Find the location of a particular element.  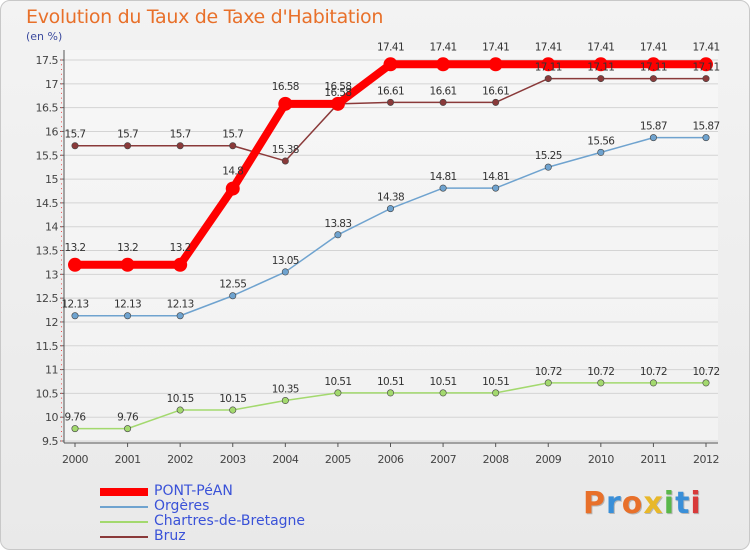

data-label: 10.15 is located at coordinates (180, 399).